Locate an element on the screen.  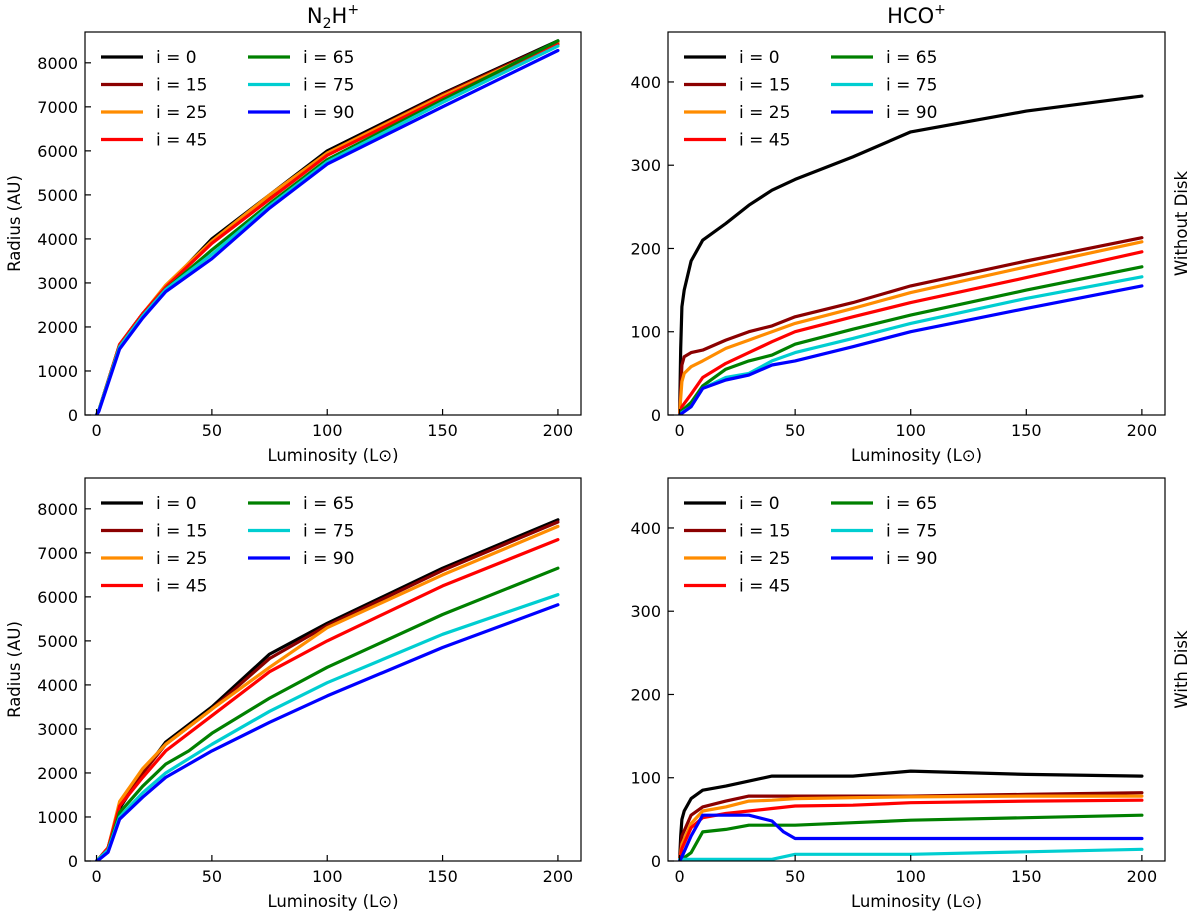
series-line-i45 is located at coordinates (910, 829).